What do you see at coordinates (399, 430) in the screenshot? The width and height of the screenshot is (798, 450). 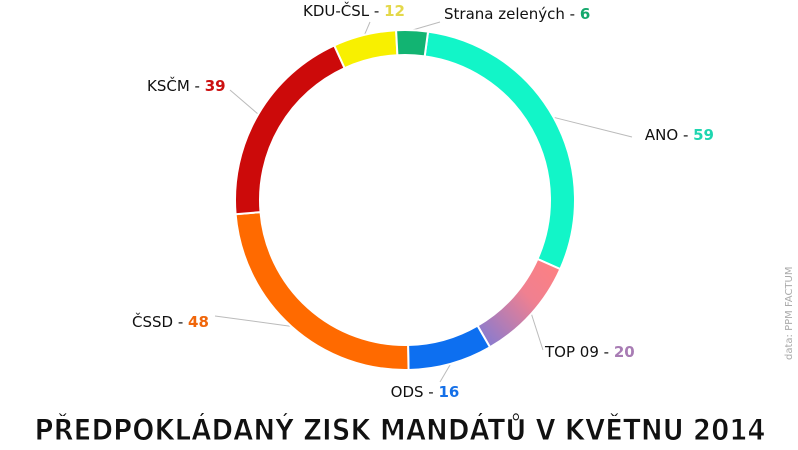 I see `chart-title: PŘEDPOKLÁDANÝ ZISK MANDÁTŮ V KVĚTNU 2014` at bounding box center [399, 430].